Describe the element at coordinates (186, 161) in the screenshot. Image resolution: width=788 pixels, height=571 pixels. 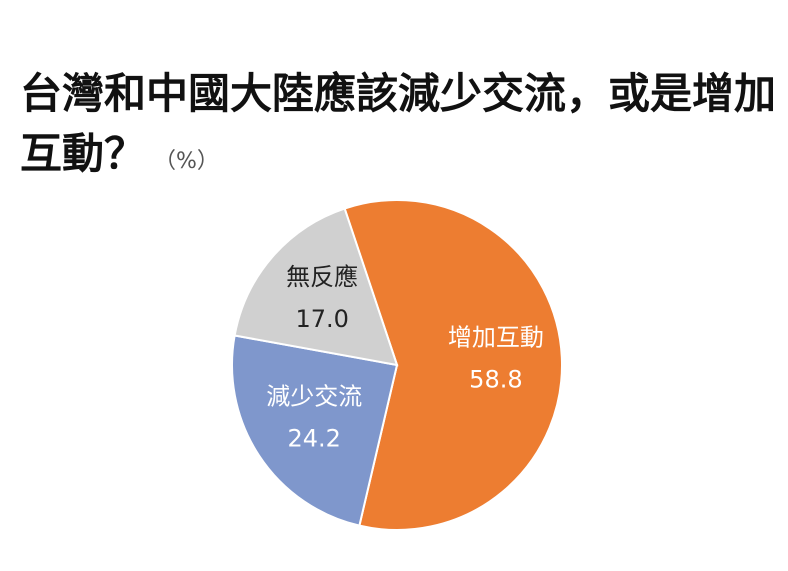
I see `chart-subtitle: （%）` at that location.